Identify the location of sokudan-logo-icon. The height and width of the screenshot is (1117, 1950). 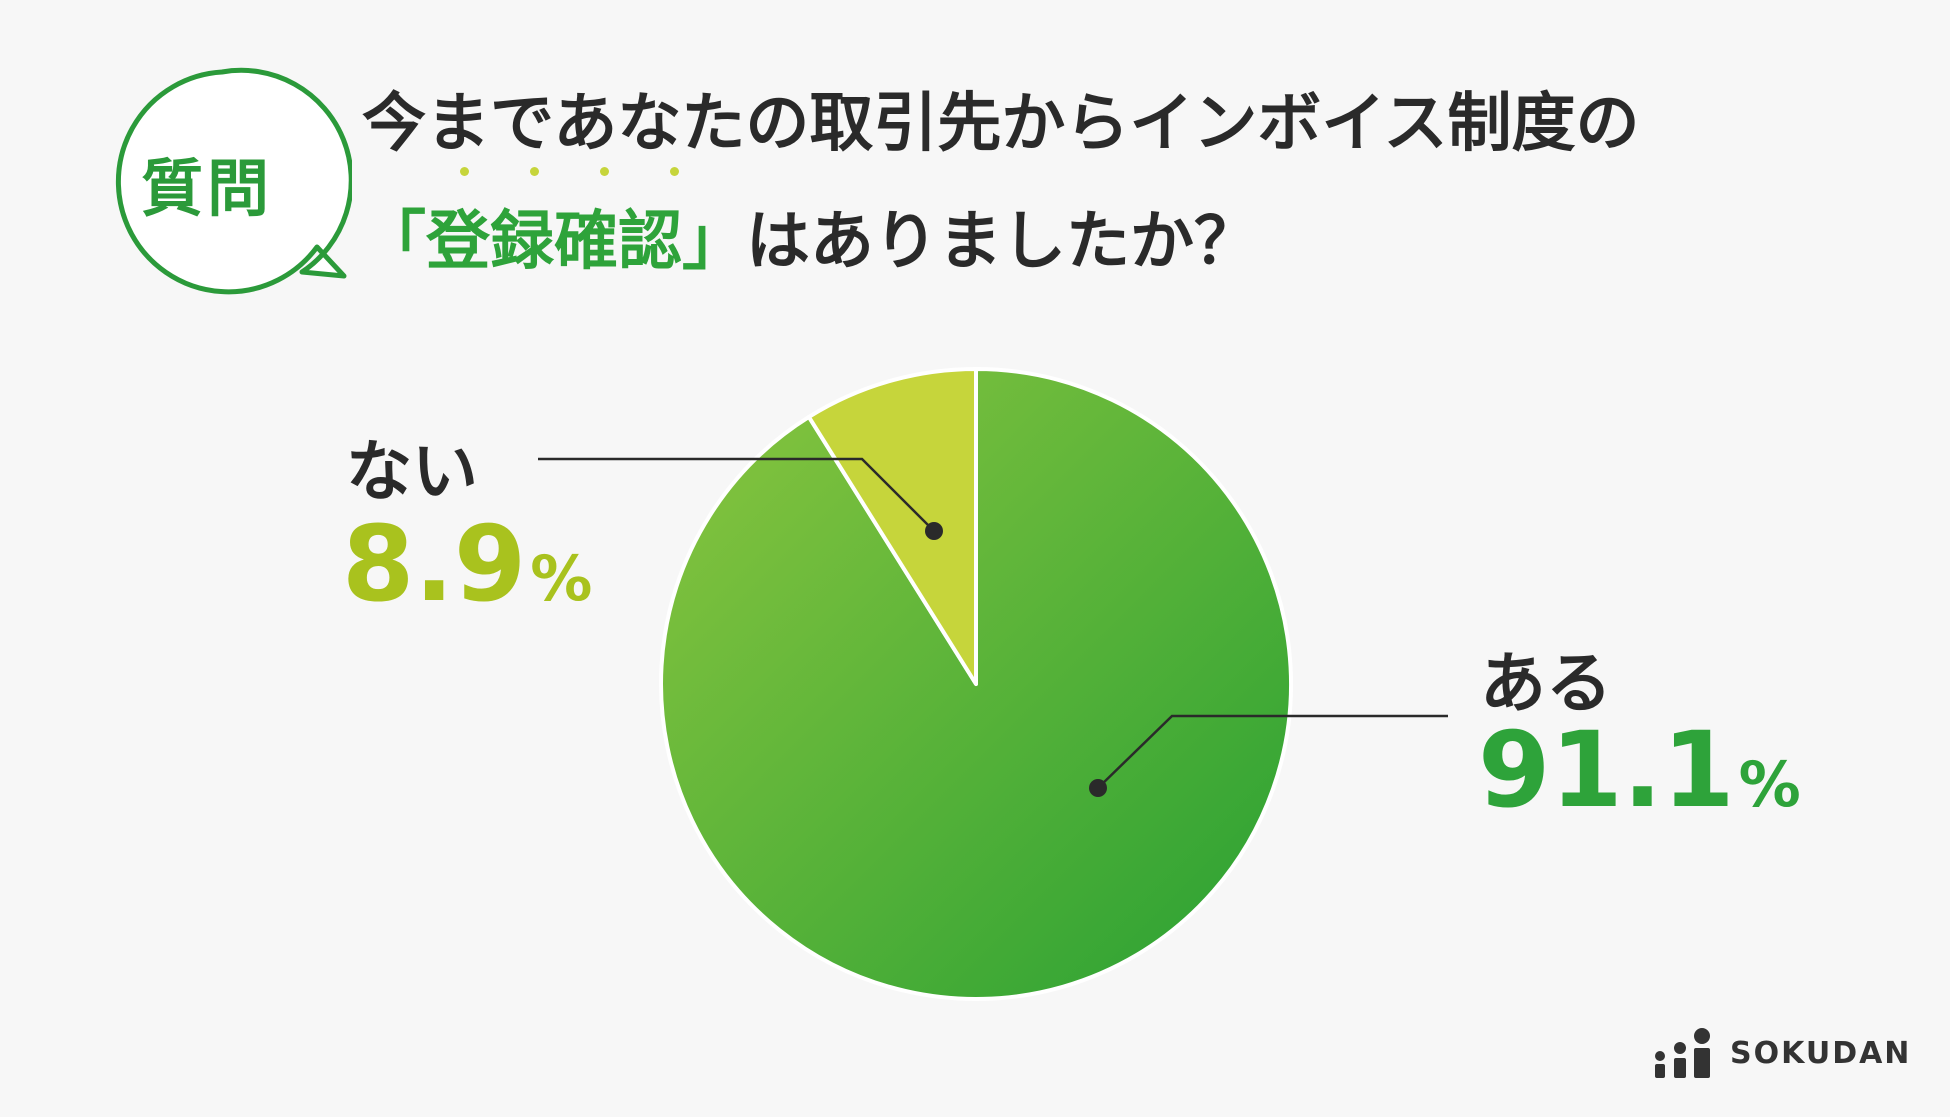
(1682, 1053).